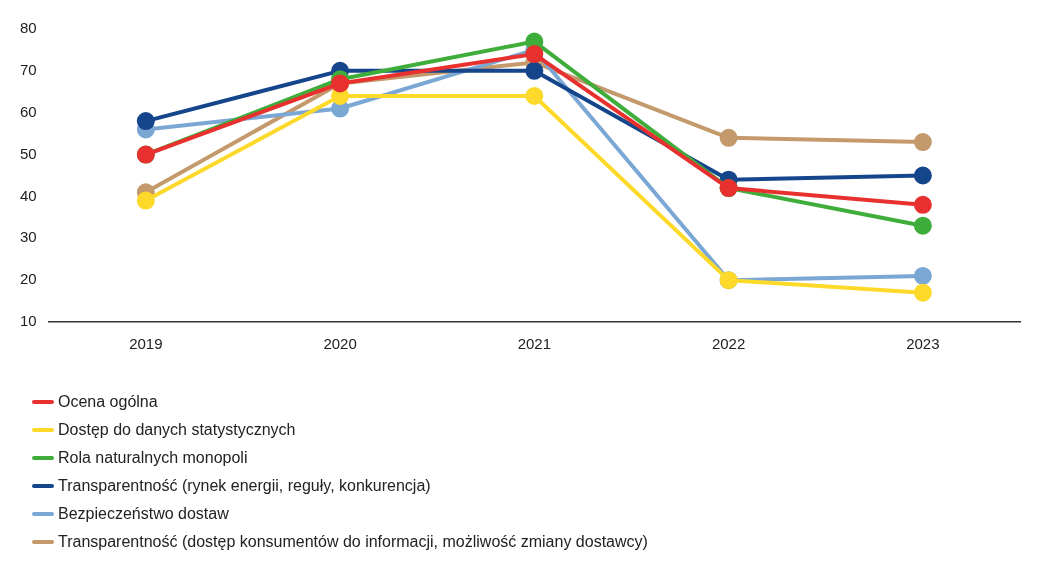  Describe the element at coordinates (28, 279) in the screenshot. I see `y-tick-label: 20` at that location.